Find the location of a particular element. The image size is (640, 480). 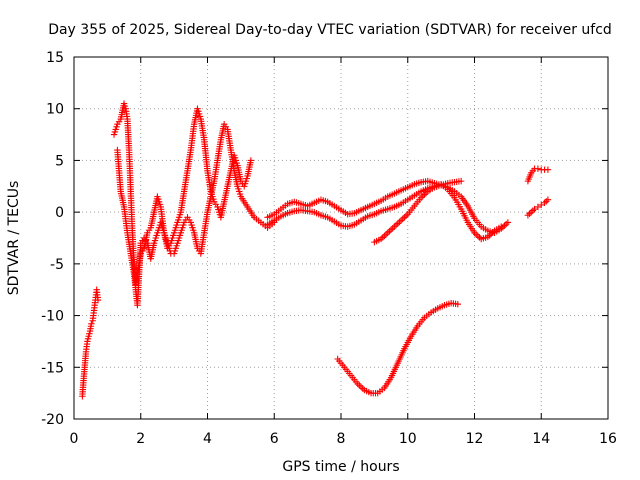

y-axis-label: SDTVAR / TECUs is located at coordinates (14, 238).